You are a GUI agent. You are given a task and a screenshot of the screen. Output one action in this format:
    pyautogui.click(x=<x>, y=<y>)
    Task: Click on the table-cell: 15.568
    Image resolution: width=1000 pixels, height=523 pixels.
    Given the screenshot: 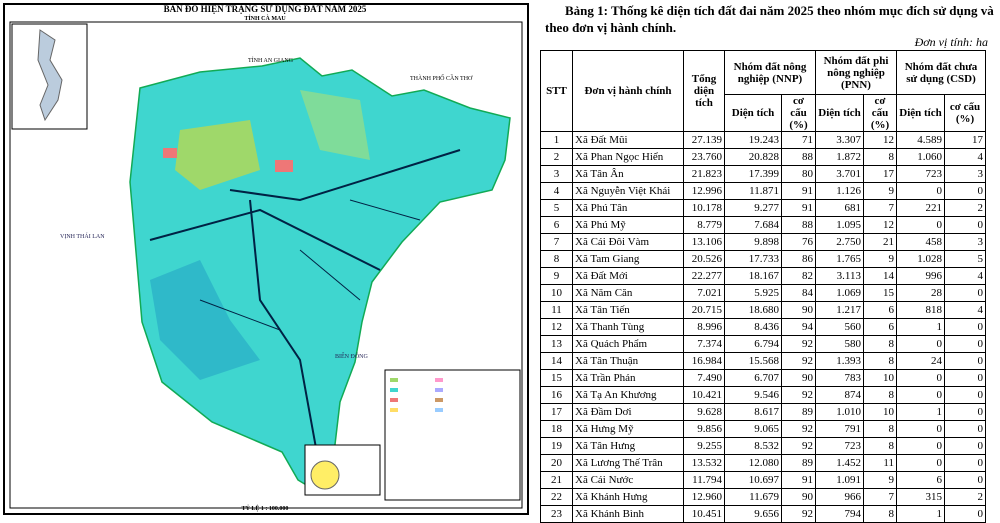 What is the action you would take?
    pyautogui.click(x=753, y=361)
    